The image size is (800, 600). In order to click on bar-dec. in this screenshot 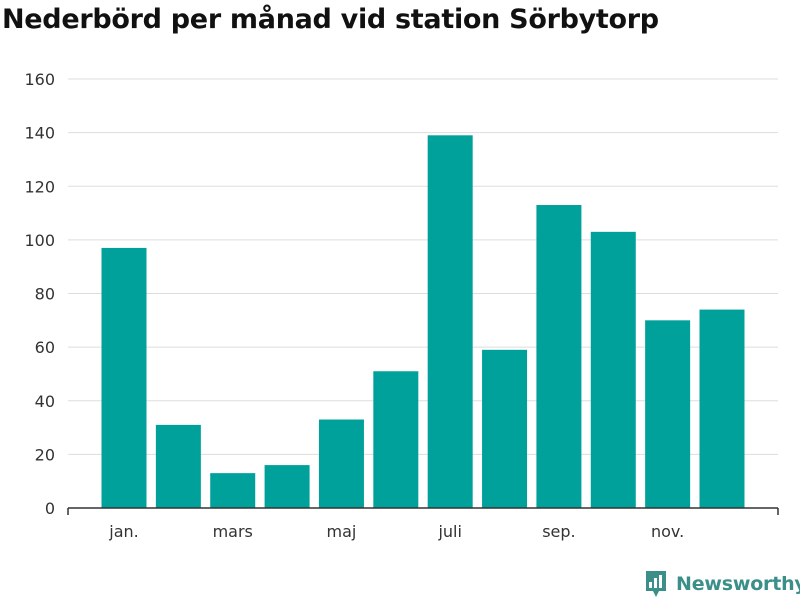, I will do `click(722, 408)`.